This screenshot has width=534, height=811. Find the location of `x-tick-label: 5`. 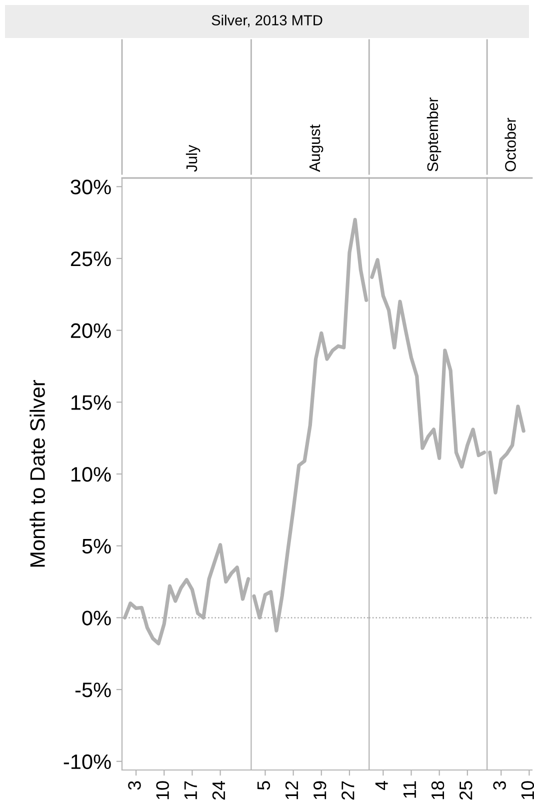

x-tick-label: 5 is located at coordinates (263, 785).